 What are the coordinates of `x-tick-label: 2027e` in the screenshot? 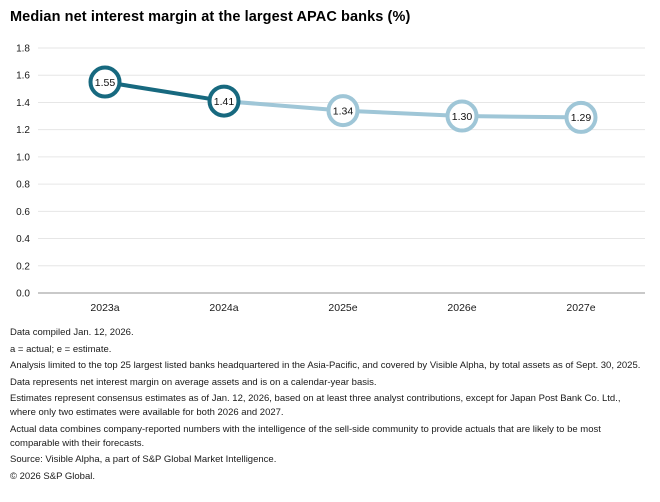 It's located at (580, 308).